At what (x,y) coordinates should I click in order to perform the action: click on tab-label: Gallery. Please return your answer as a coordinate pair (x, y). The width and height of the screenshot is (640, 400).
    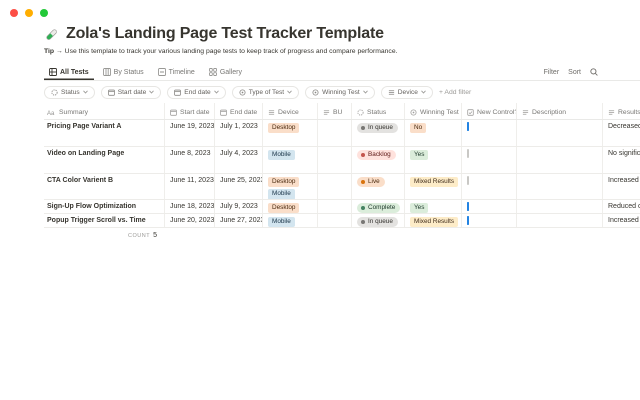
    Looking at the image, I should click on (231, 72).